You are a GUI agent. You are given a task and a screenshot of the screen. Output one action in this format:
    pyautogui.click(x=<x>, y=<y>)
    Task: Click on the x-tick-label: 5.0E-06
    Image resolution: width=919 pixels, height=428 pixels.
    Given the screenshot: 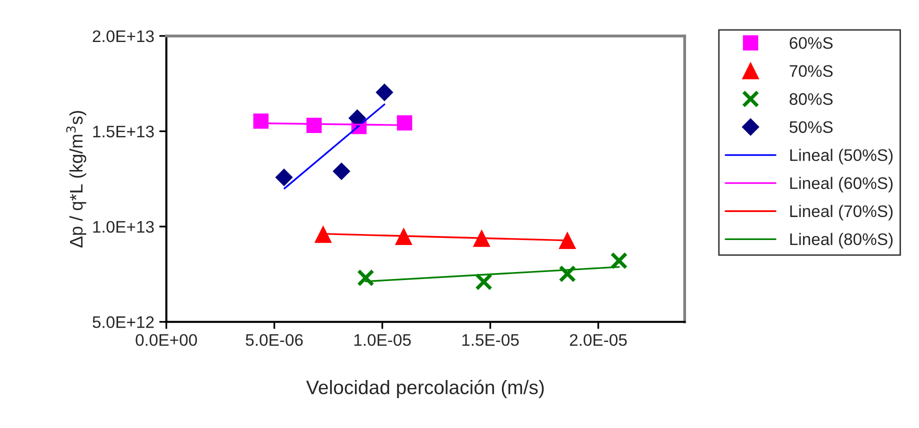 What is the action you would take?
    pyautogui.click(x=274, y=340)
    